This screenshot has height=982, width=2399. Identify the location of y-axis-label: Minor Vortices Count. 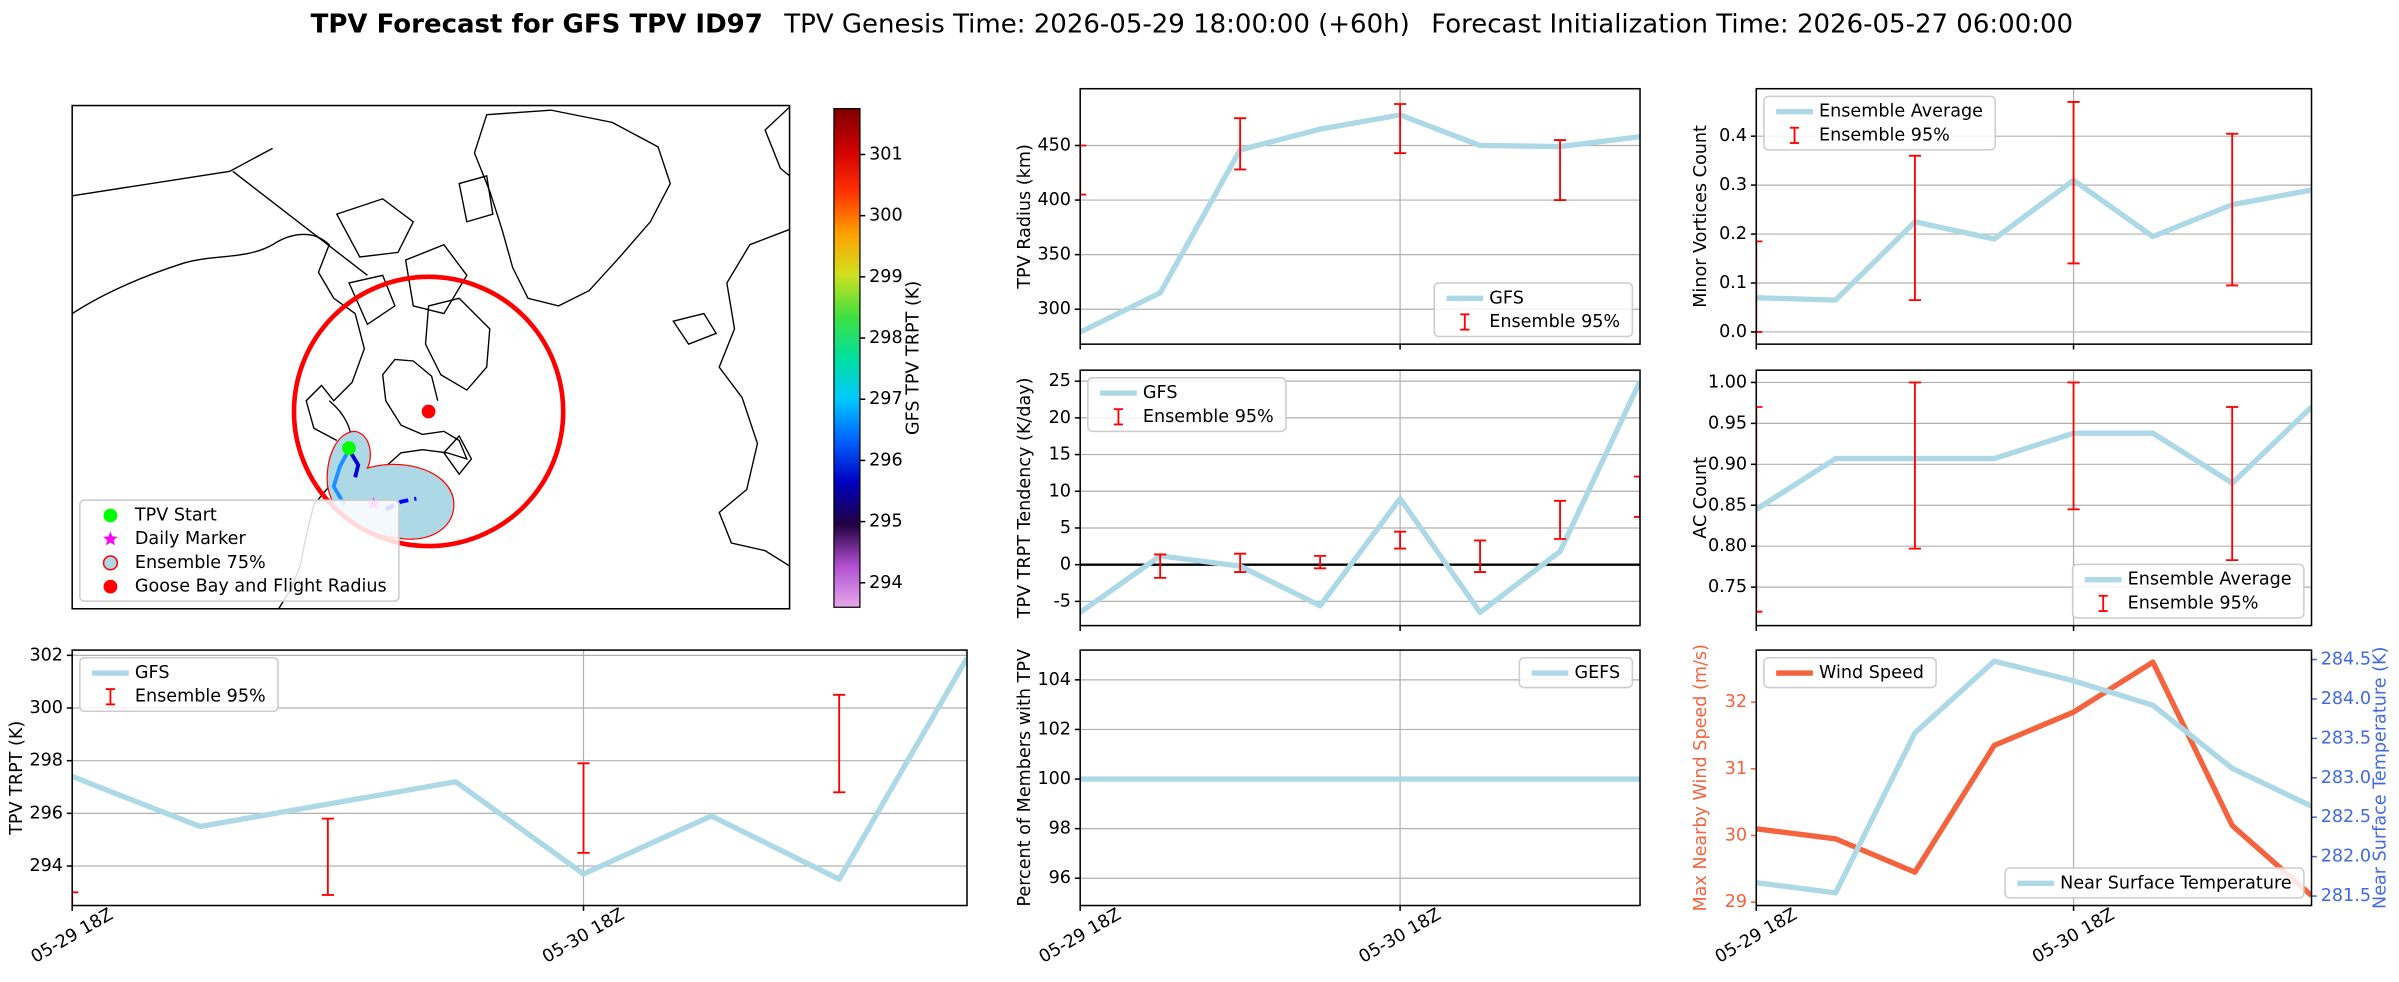
(1701, 216).